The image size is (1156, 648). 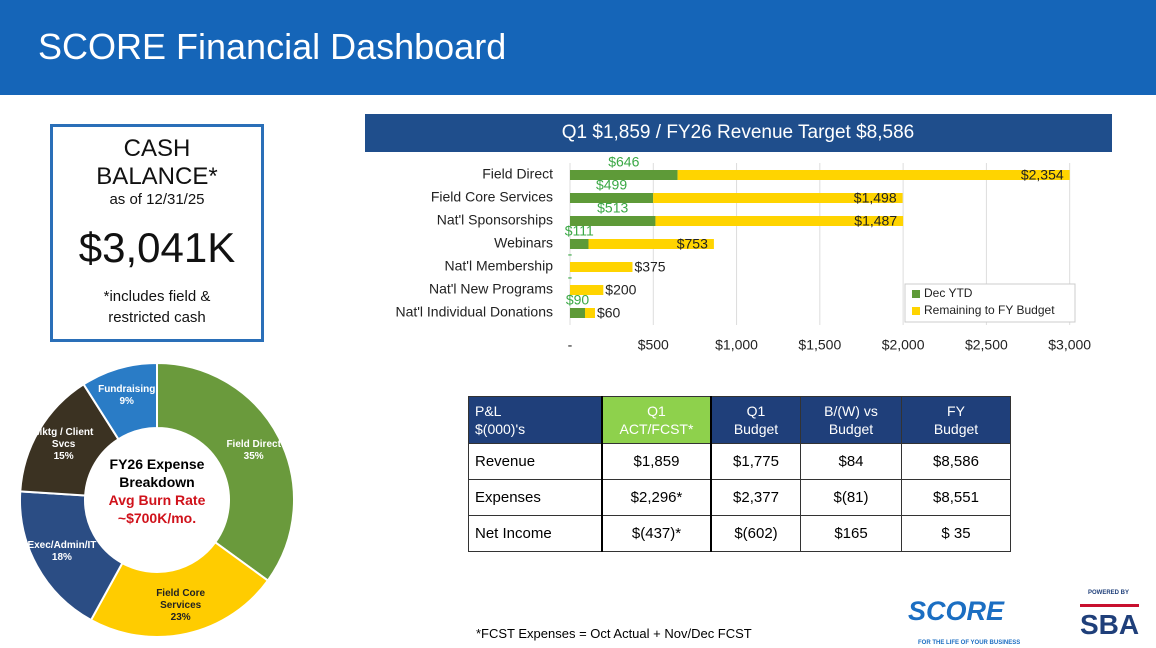 I want to click on value-label: $111, so click(x=579, y=231).